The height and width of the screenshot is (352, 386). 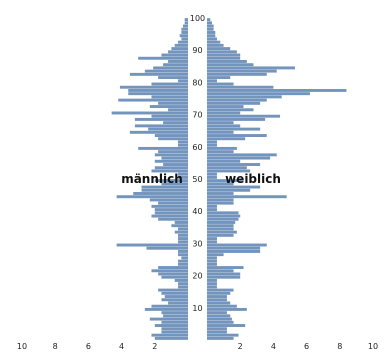 What do you see at coordinates (339, 346) in the screenshot?
I see `x-tick-right: 8` at bounding box center [339, 346].